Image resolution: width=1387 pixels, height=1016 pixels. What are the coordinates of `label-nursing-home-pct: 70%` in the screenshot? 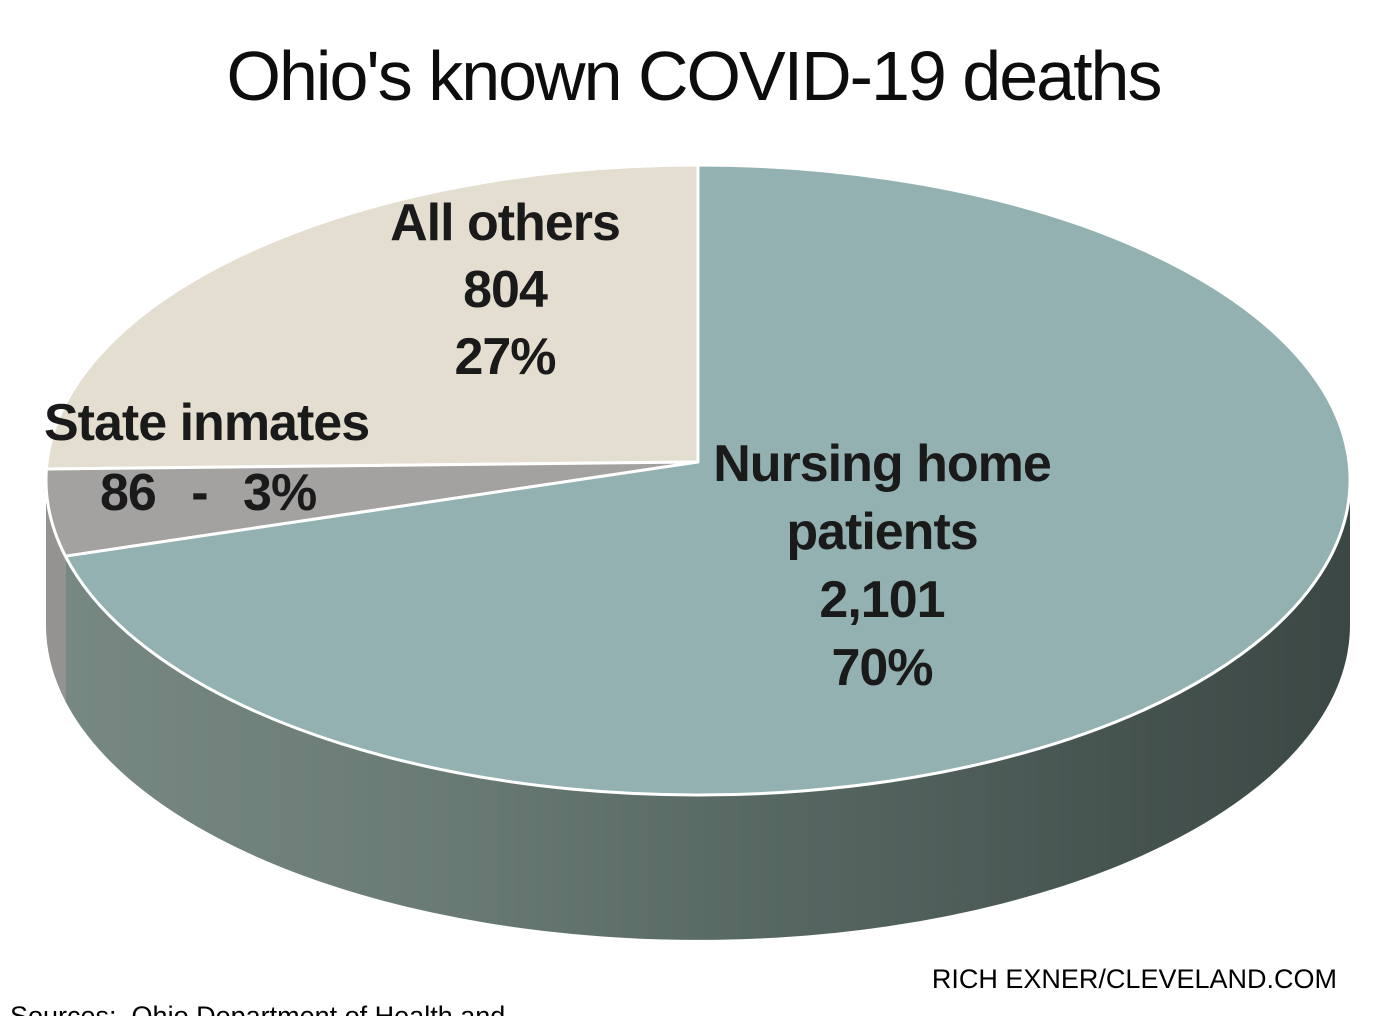 It's located at (882, 668).